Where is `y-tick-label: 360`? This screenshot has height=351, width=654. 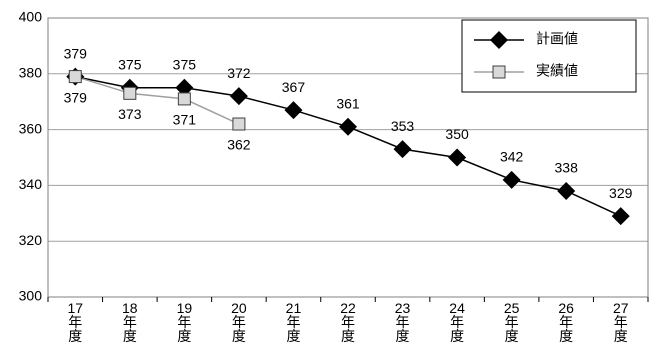
y-tick-label: 360 is located at coordinates (31, 128).